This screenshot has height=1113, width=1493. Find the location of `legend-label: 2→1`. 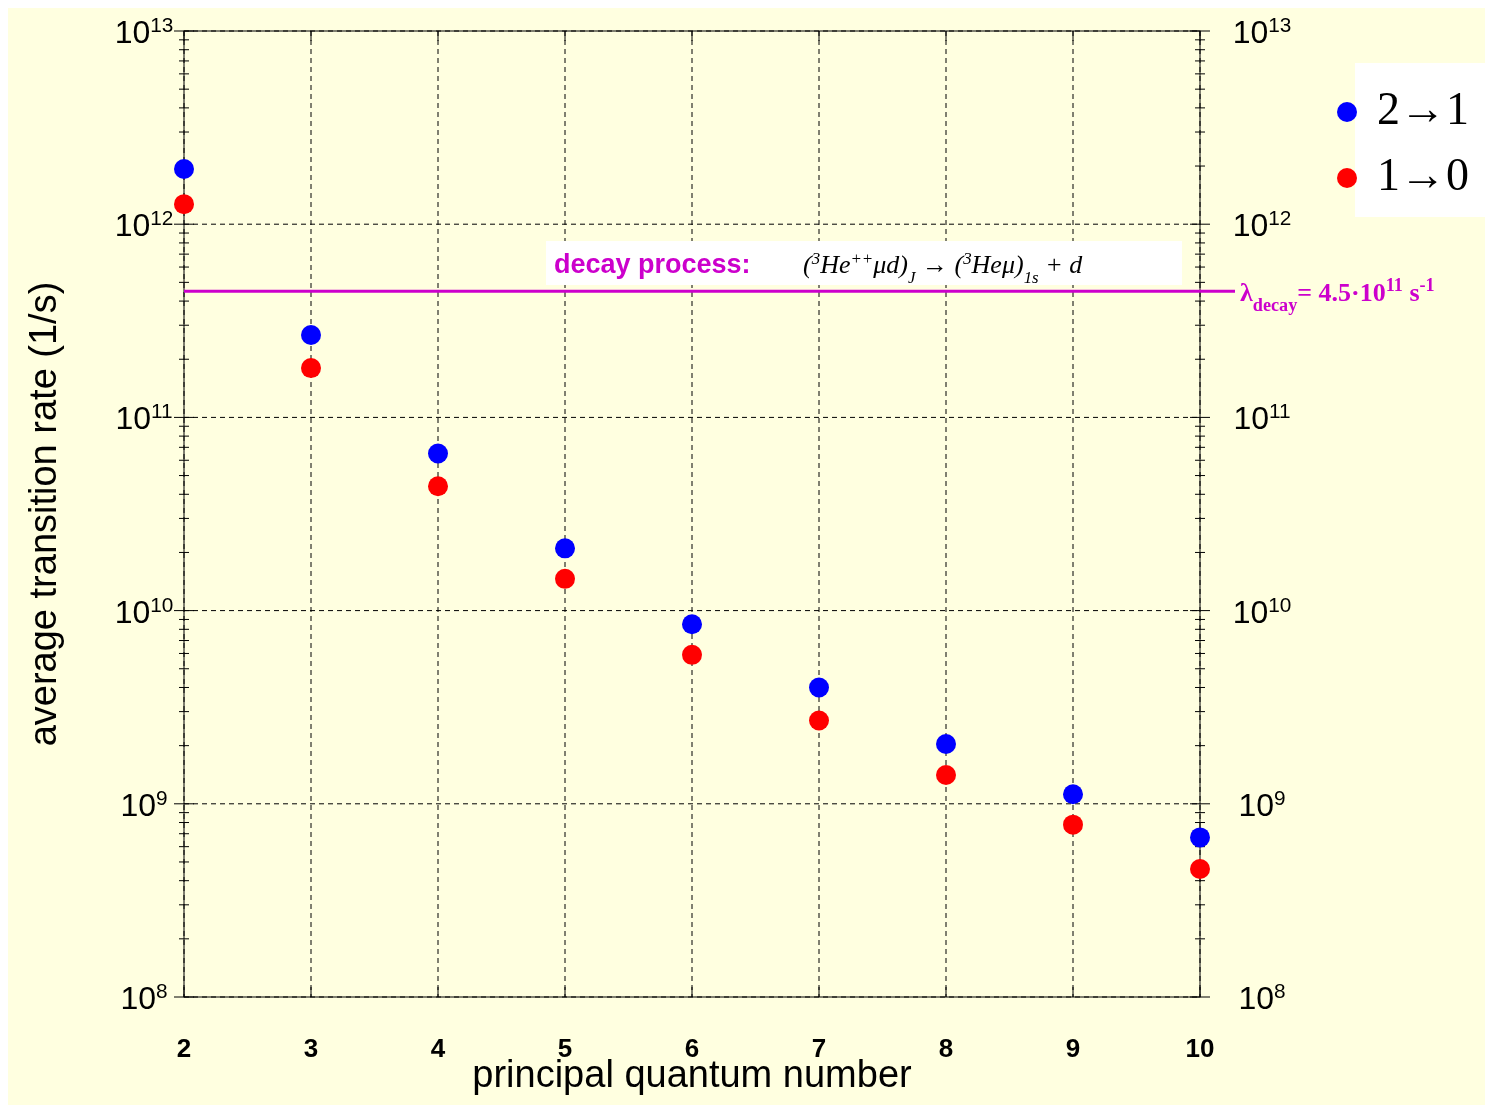

legend-label: 2→1 is located at coordinates (1423, 108).